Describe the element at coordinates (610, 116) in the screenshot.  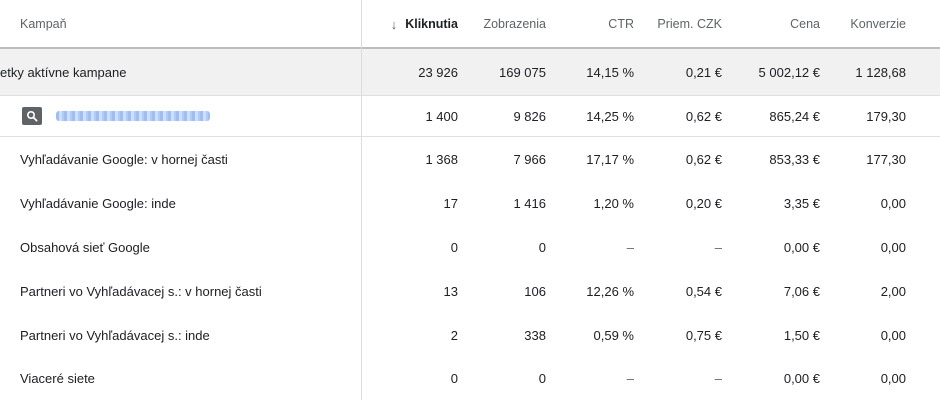
I see `campaign-ctr: 14,25 %` at that location.